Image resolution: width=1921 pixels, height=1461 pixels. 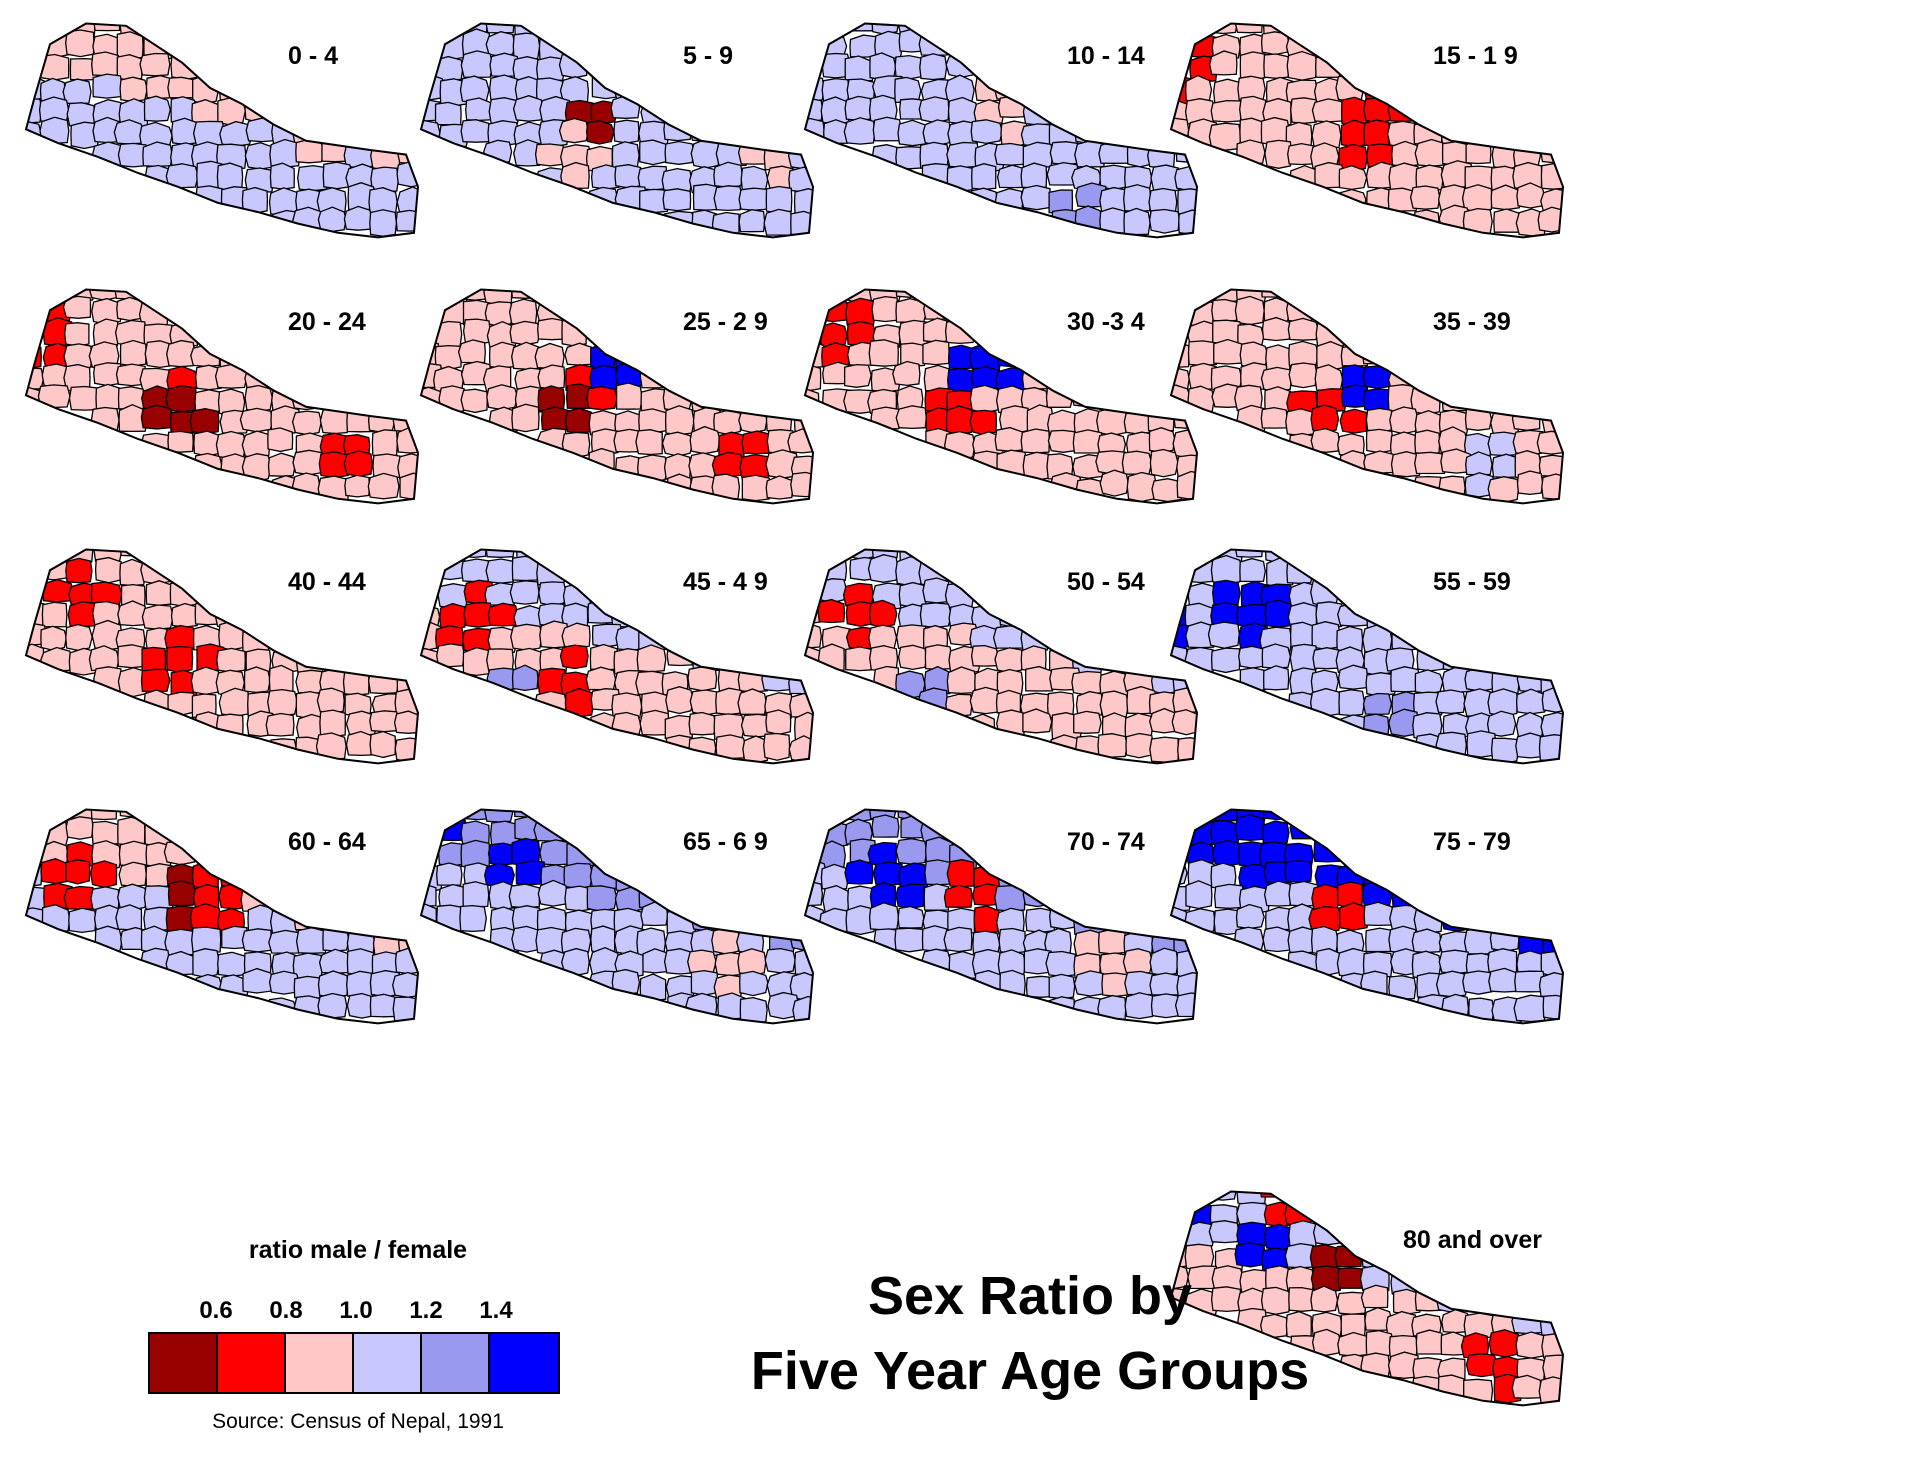 What do you see at coordinates (358, 1421) in the screenshot?
I see `source-note: Source: Census of Nepal, 1991` at bounding box center [358, 1421].